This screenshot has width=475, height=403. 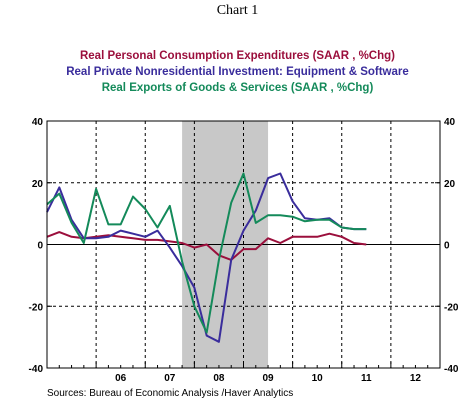 What do you see at coordinates (450, 184) in the screenshot?
I see `y-tick-label-right: 20` at bounding box center [450, 184].